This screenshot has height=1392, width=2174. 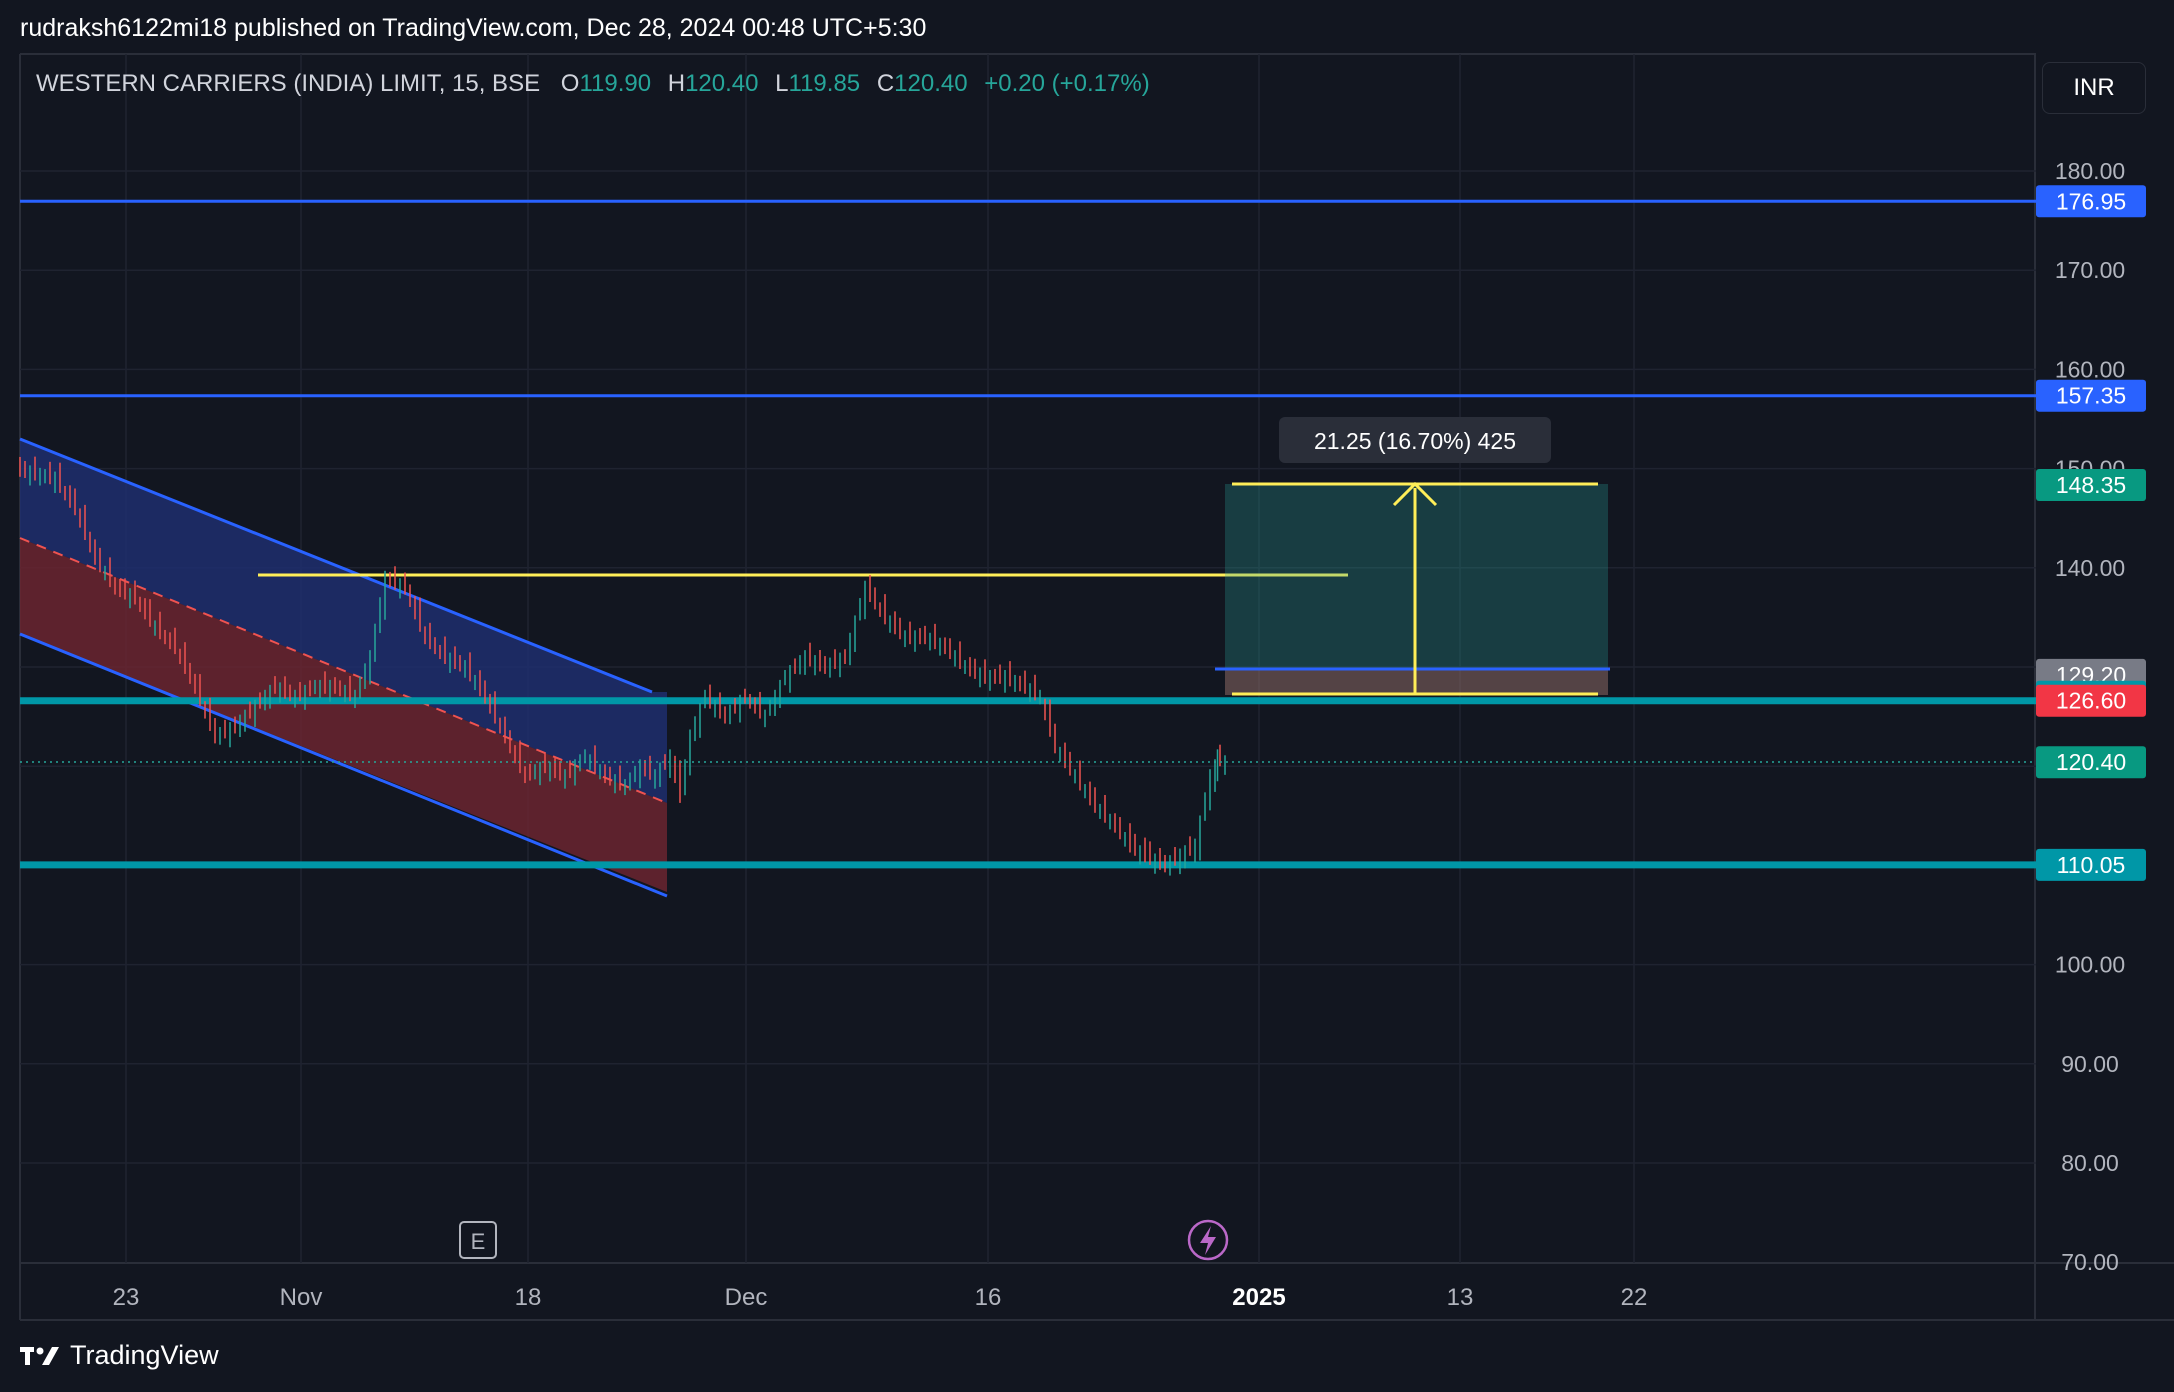 What do you see at coordinates (2094, 88) in the screenshot?
I see `currency-button: INR` at bounding box center [2094, 88].